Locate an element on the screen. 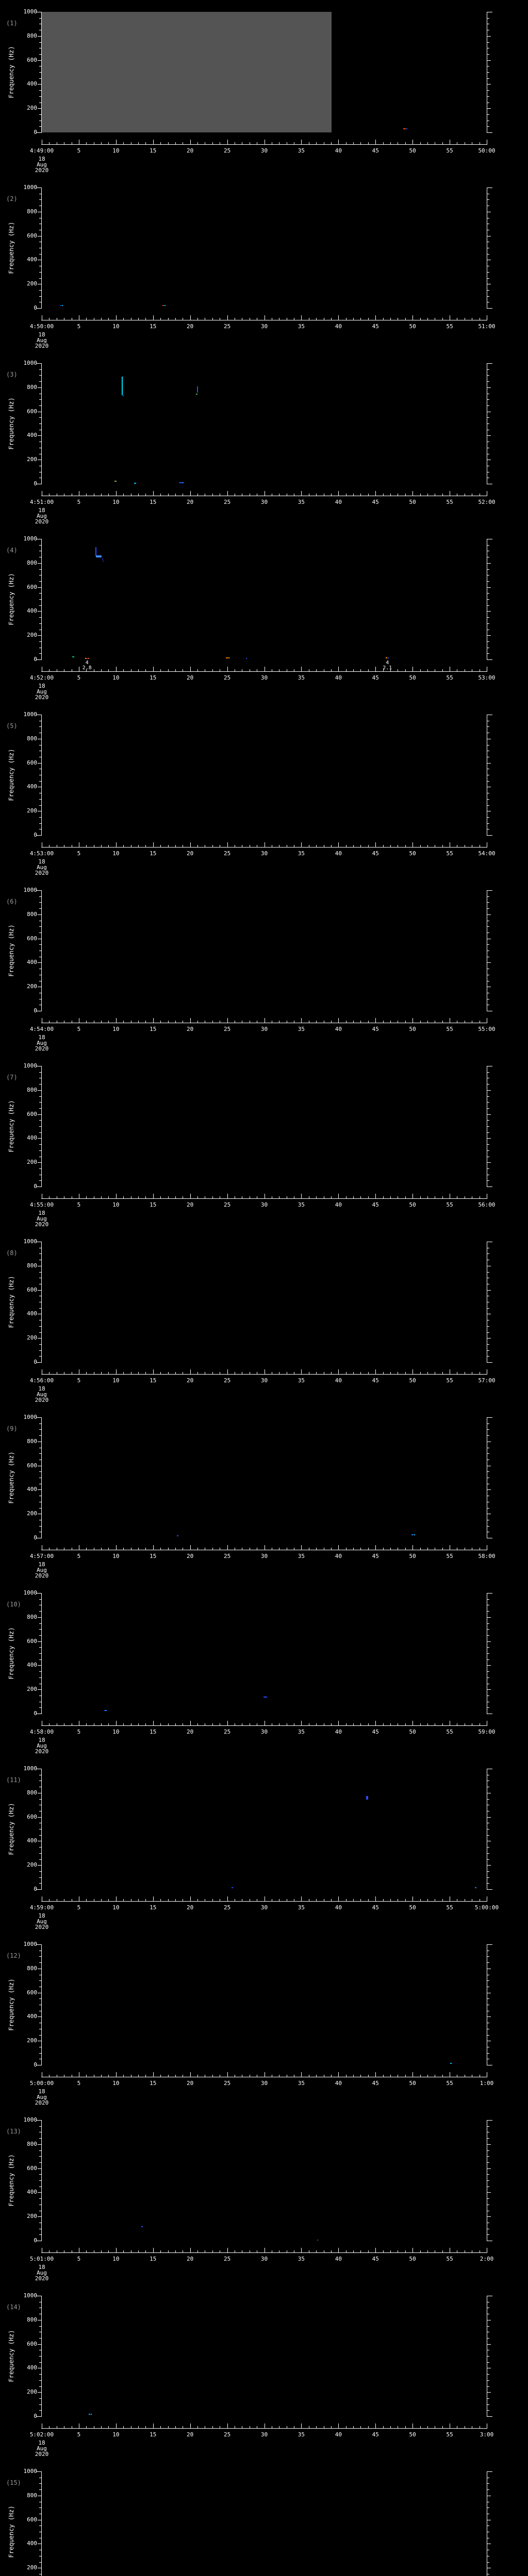 This screenshot has height=2576, width=528. y-tick-label: 400 is located at coordinates (32, 2016).